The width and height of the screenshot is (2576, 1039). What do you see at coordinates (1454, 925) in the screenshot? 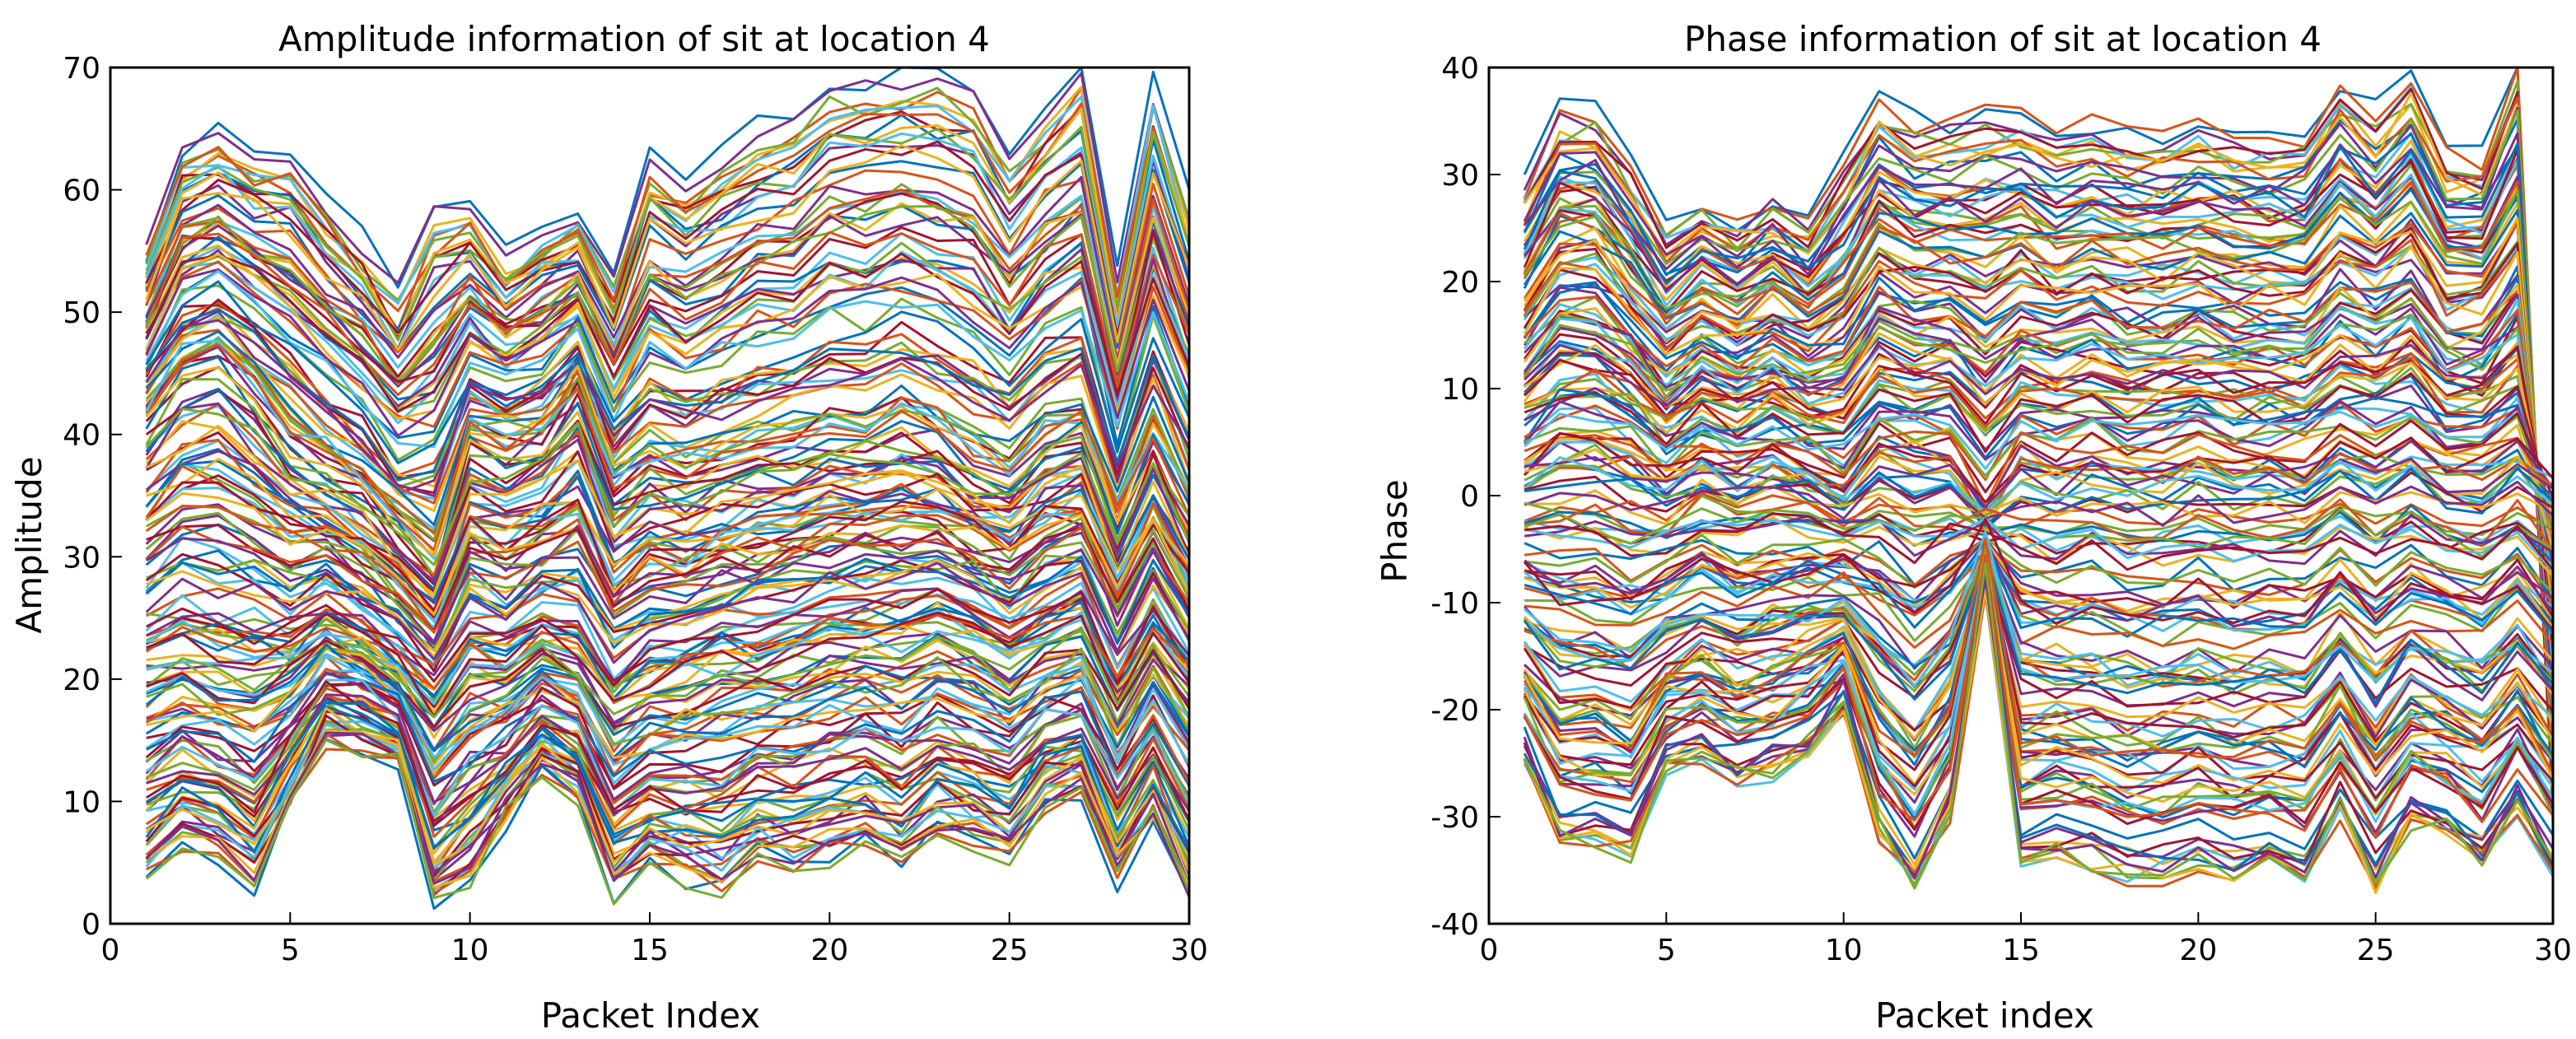
I see `y-tick-label: -40` at bounding box center [1454, 925].